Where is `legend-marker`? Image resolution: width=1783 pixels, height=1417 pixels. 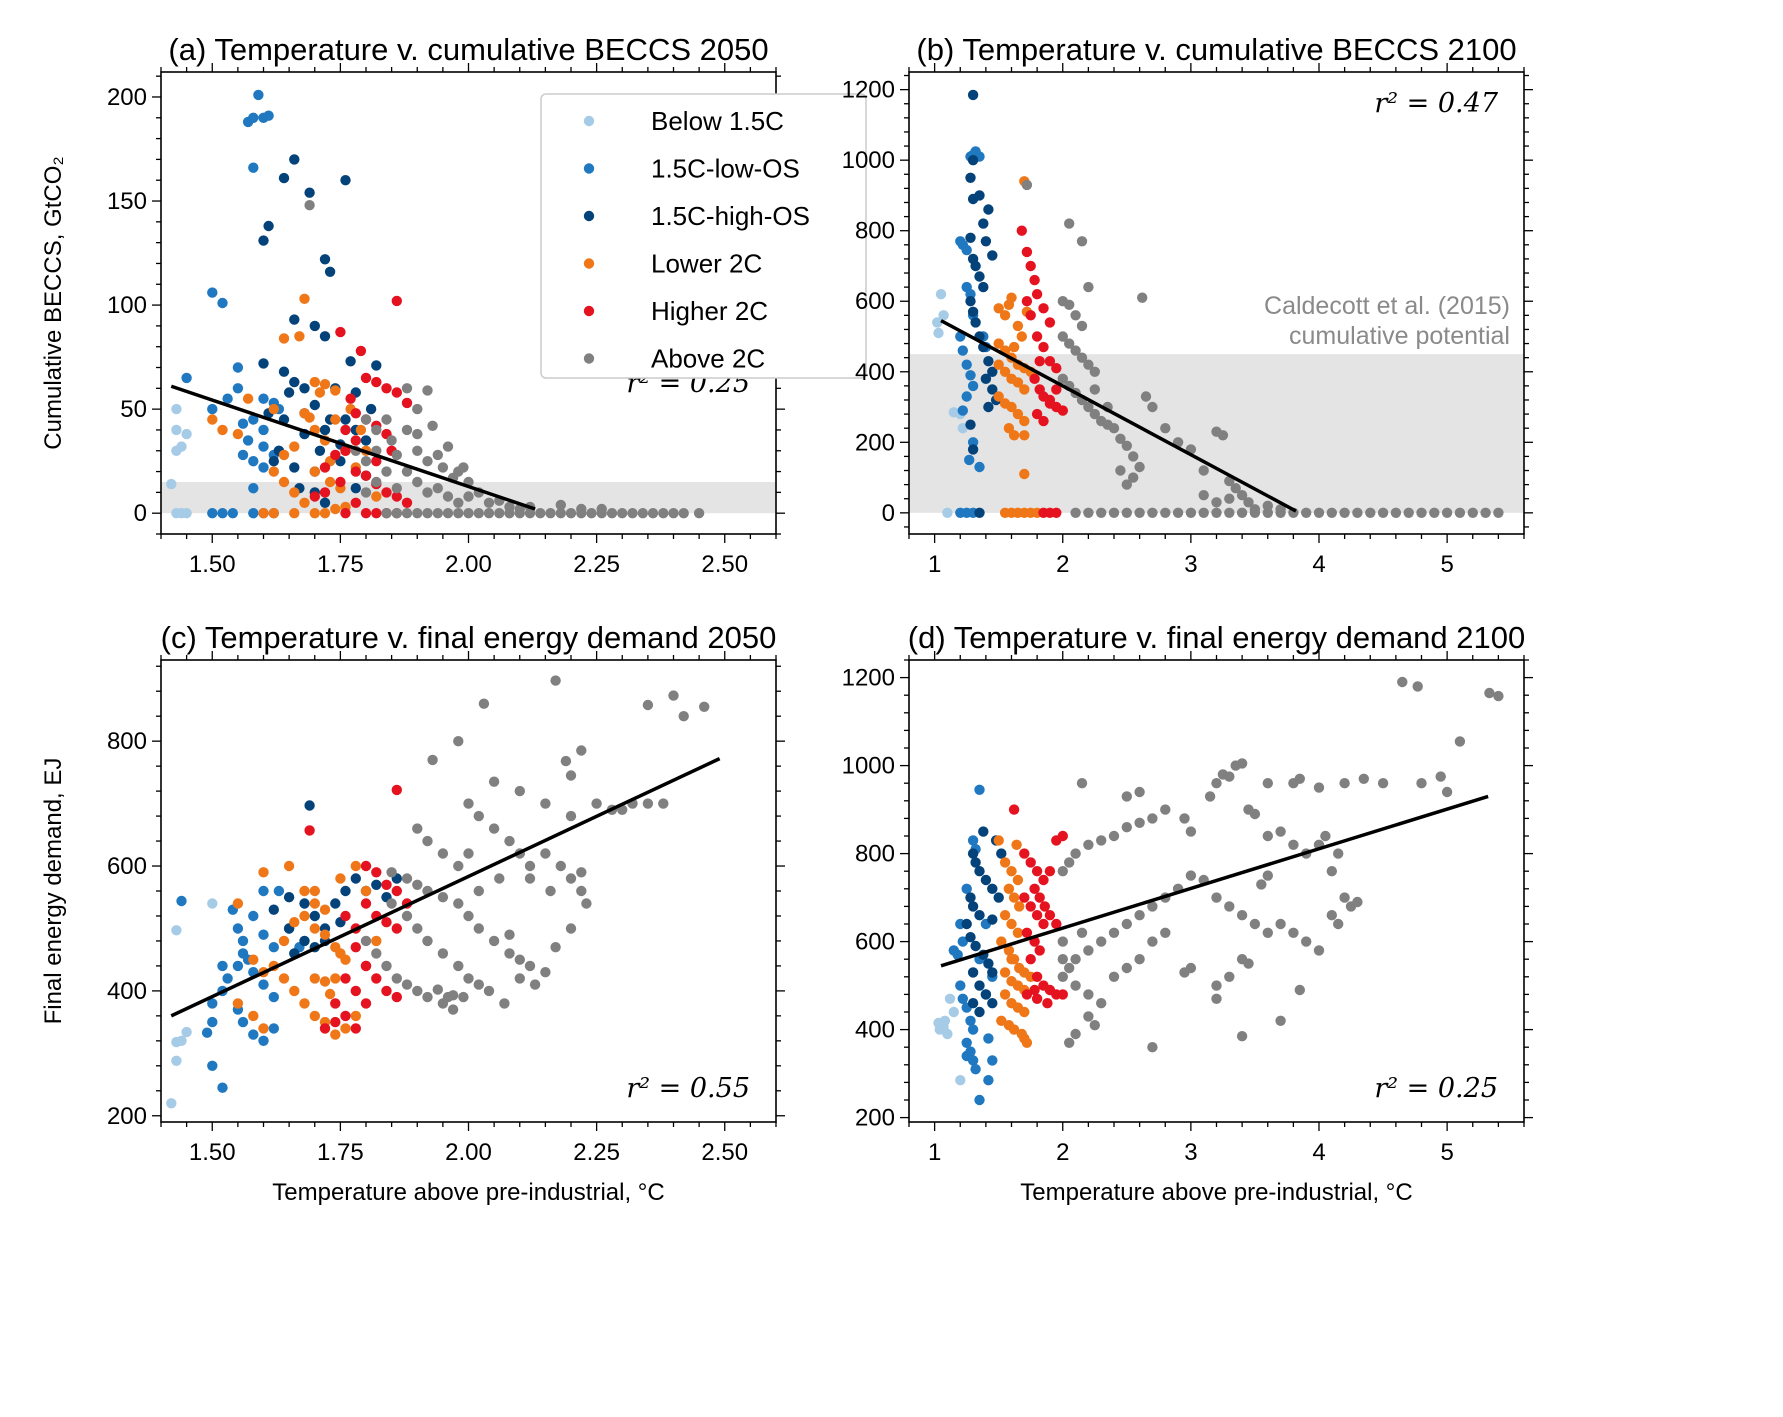
legend-marker is located at coordinates (589, 358).